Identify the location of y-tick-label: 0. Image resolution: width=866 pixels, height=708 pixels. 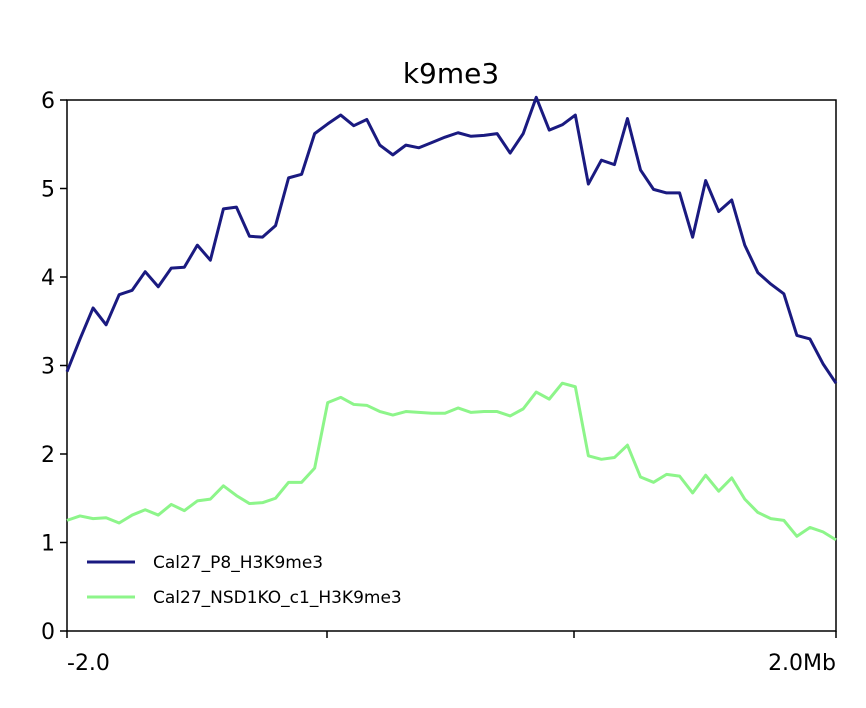
(48, 632).